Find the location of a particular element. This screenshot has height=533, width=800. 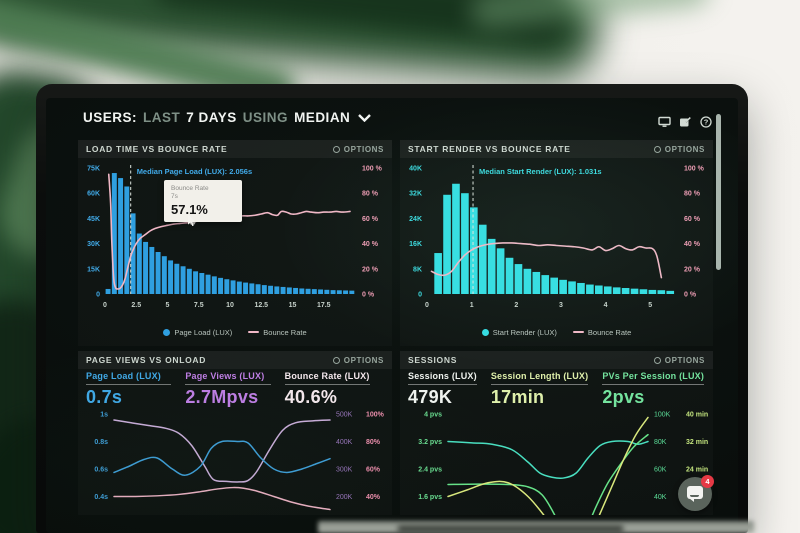

laptop-keyboard-blur is located at coordinates (510, 529).